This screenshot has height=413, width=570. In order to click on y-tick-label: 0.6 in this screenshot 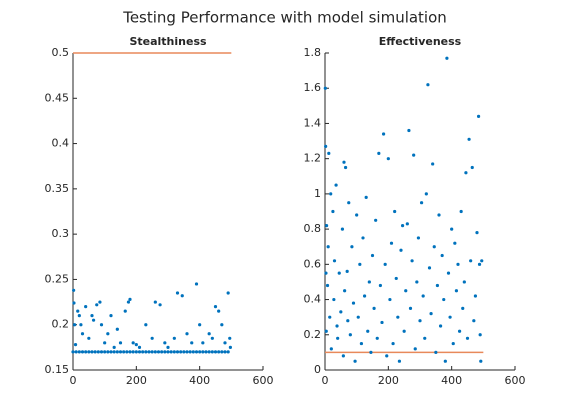, I will do `click(313, 263)`.